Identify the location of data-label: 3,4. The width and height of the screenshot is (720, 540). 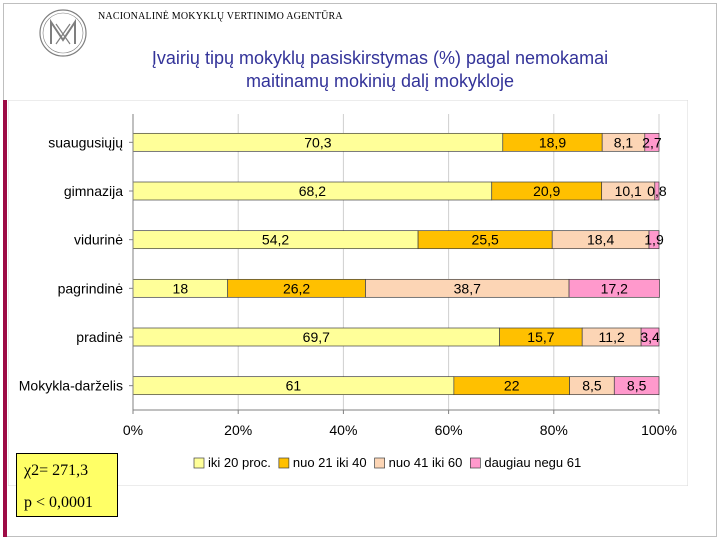
(650, 337).